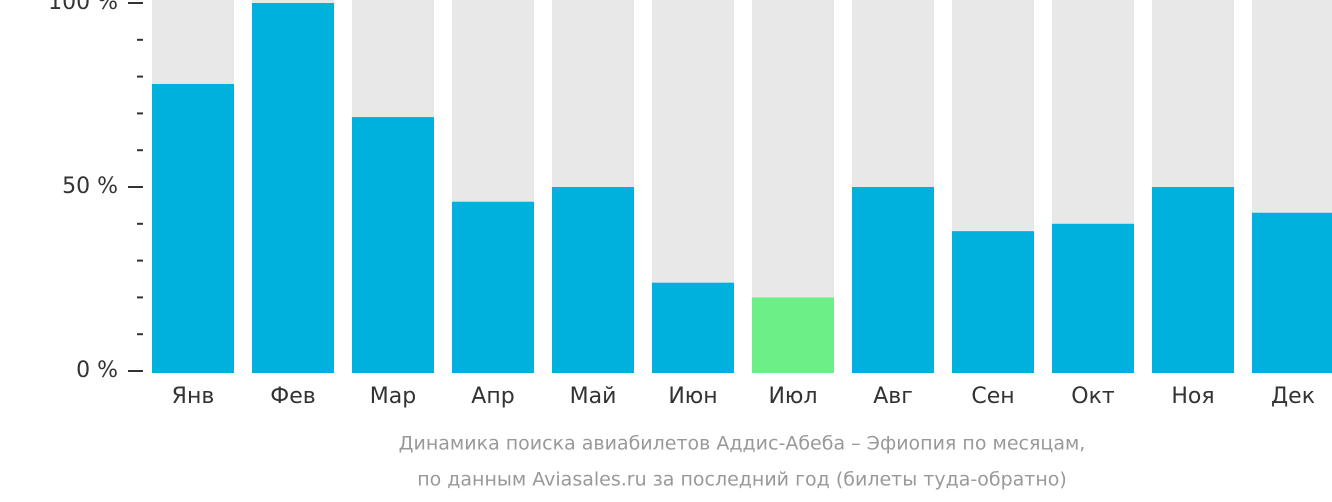  Describe the element at coordinates (90, 186) in the screenshot. I see `y-tick-label: 50 %` at that location.